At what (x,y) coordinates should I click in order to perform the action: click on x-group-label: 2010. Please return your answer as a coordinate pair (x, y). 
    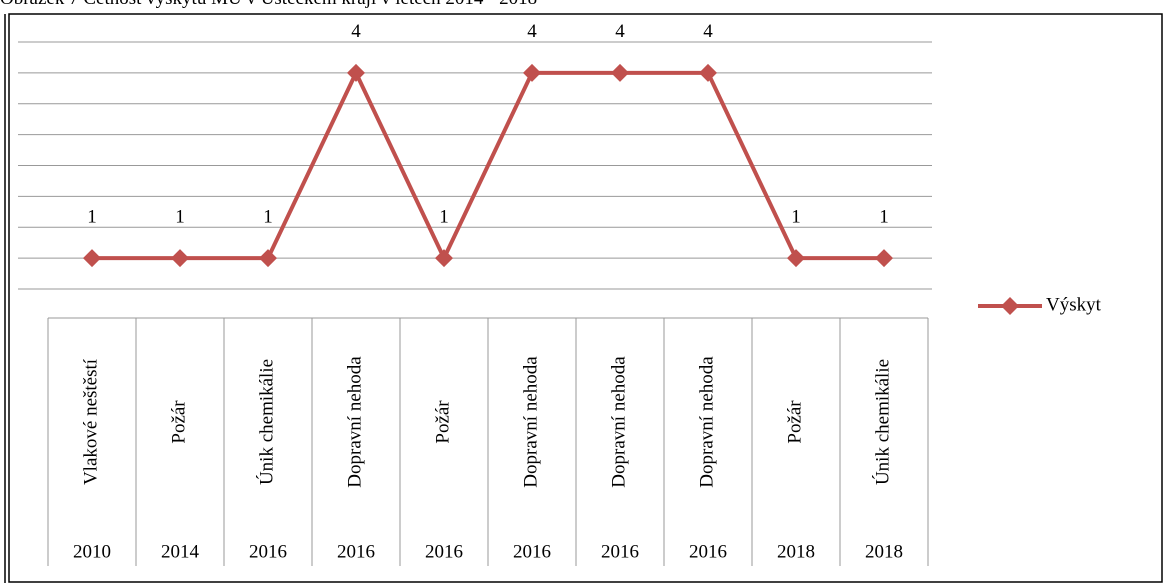
    Looking at the image, I should click on (92, 551).